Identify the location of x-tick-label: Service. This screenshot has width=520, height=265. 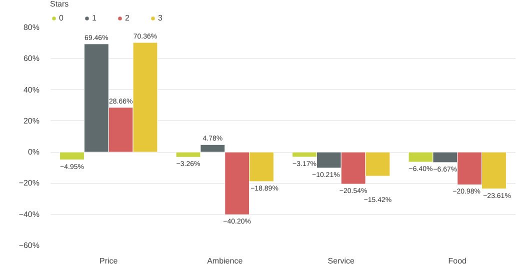
(342, 260).